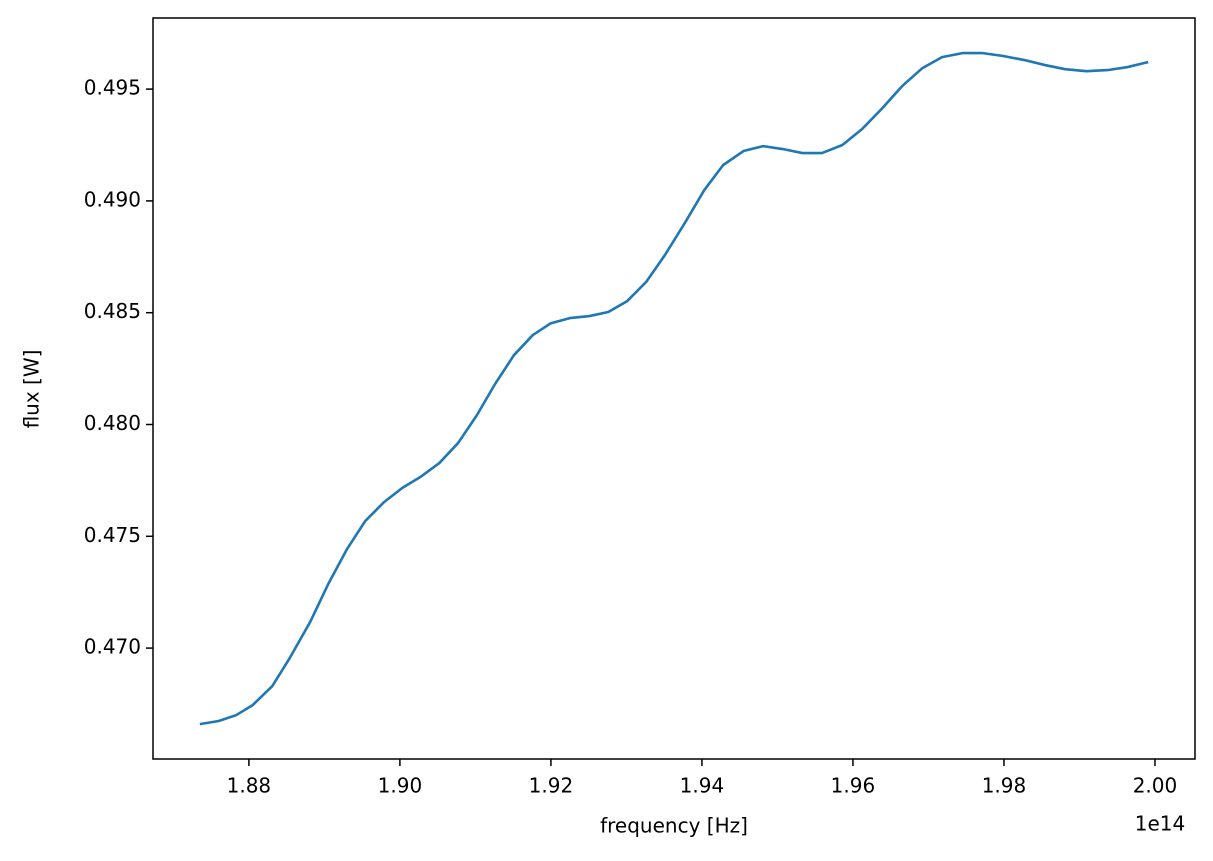  Describe the element at coordinates (112, 311) in the screenshot. I see `y-tick-label: 0.485` at that location.